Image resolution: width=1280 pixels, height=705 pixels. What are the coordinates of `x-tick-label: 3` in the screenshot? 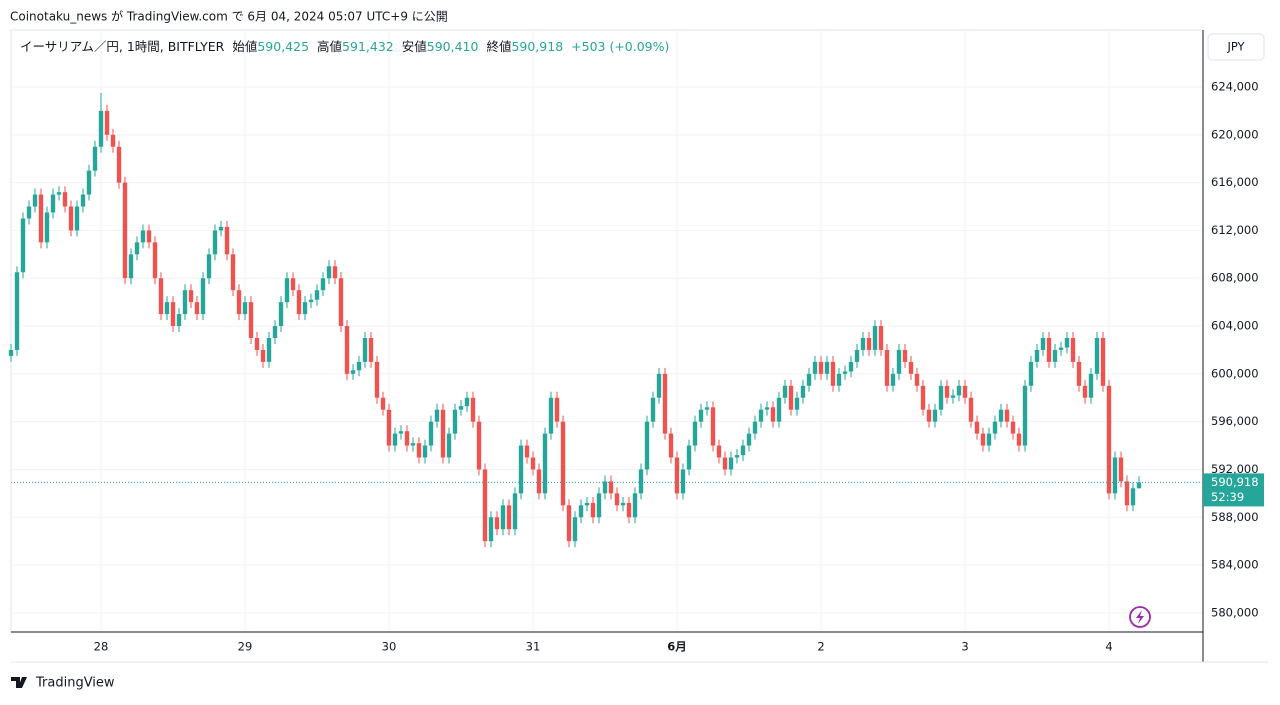 It's located at (964, 647).